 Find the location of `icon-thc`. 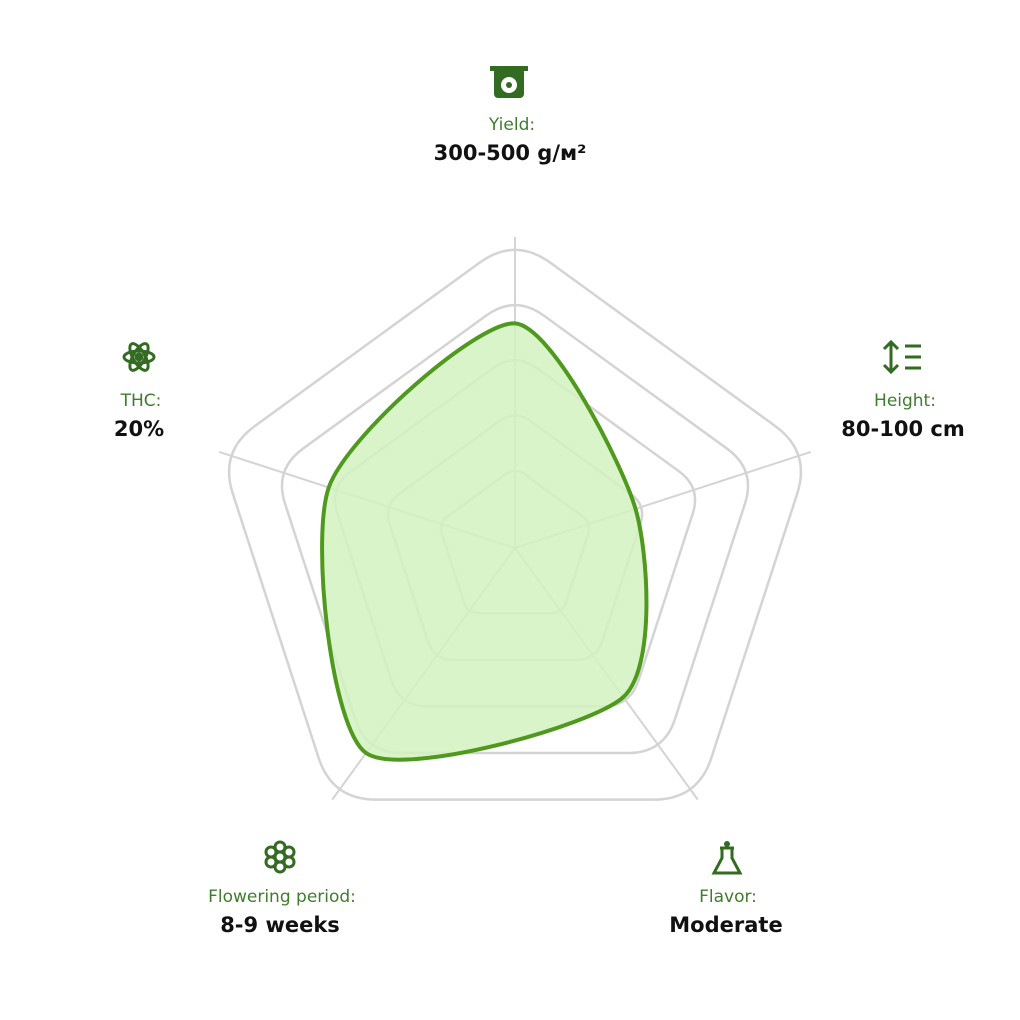

icon-thc is located at coordinates (139, 357).